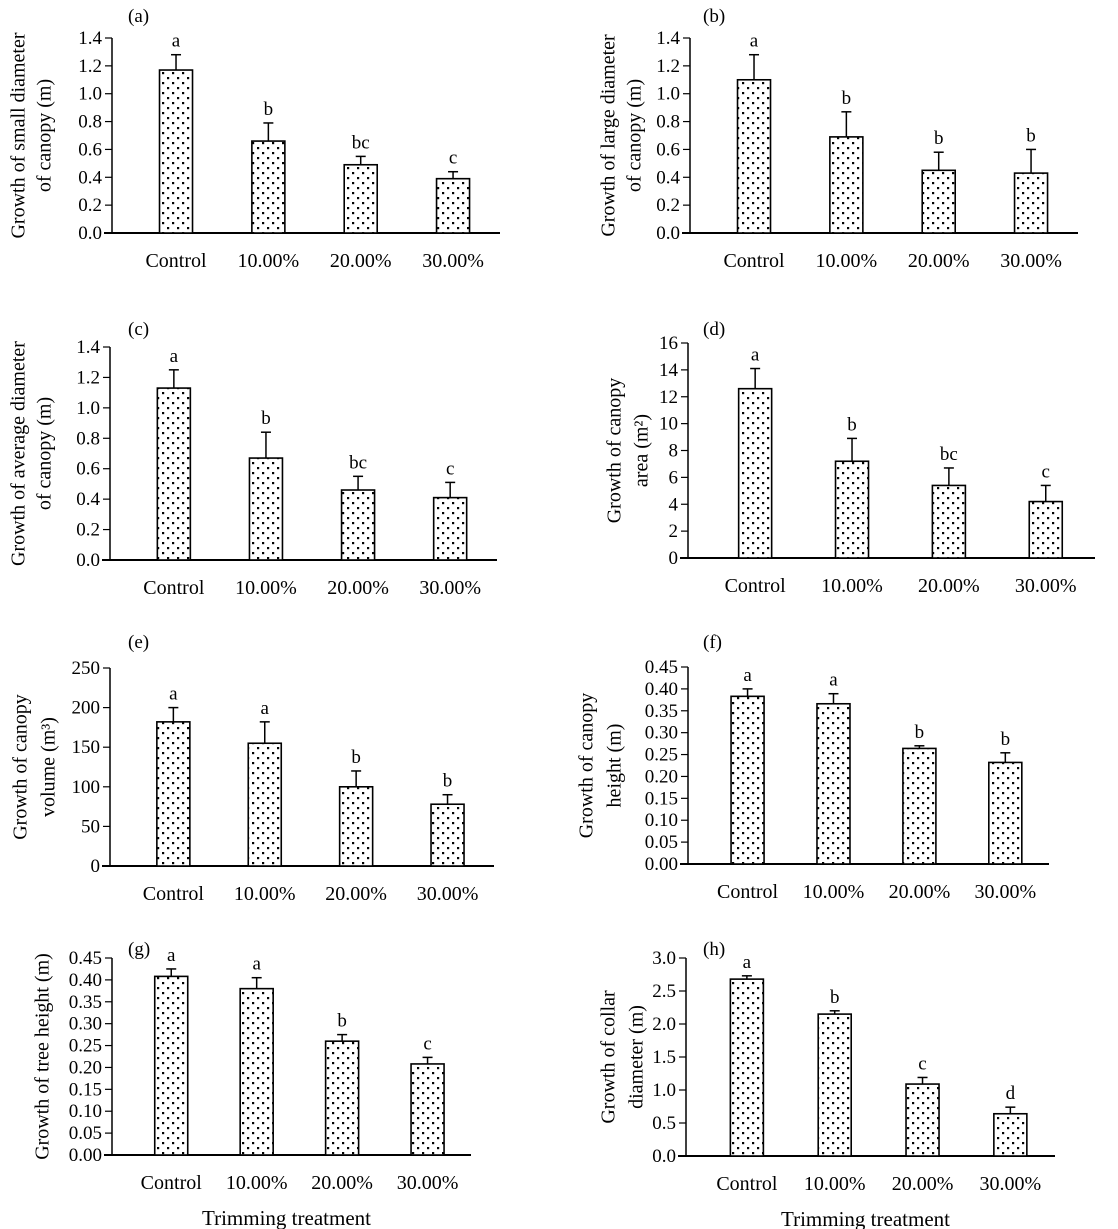  What do you see at coordinates (43, 1056) in the screenshot?
I see `y-axis-label: Growth of tree height (m)` at bounding box center [43, 1056].